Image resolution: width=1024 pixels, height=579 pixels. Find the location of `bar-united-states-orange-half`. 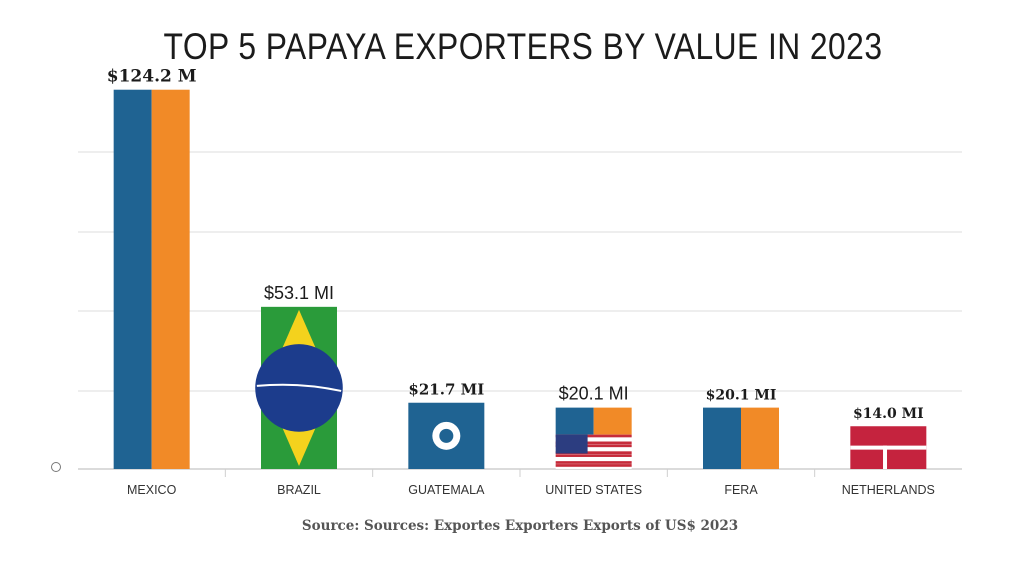

bar-united-states-orange-half is located at coordinates (612, 421).